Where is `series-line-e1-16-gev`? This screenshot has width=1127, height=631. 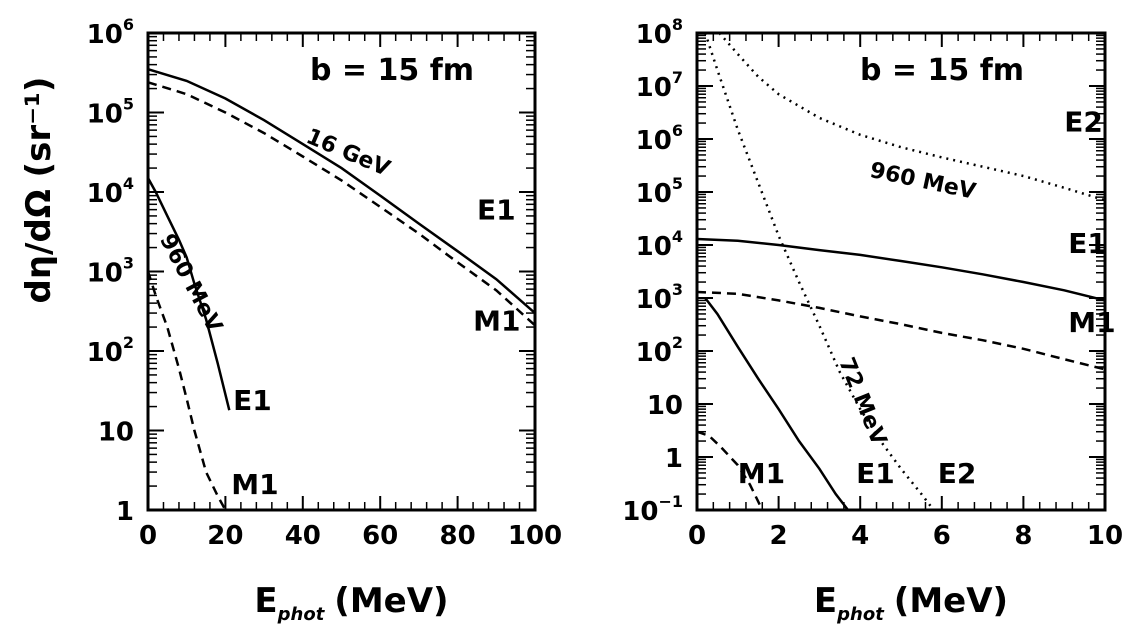 series-line-e1-16-gev is located at coordinates (341, 191).